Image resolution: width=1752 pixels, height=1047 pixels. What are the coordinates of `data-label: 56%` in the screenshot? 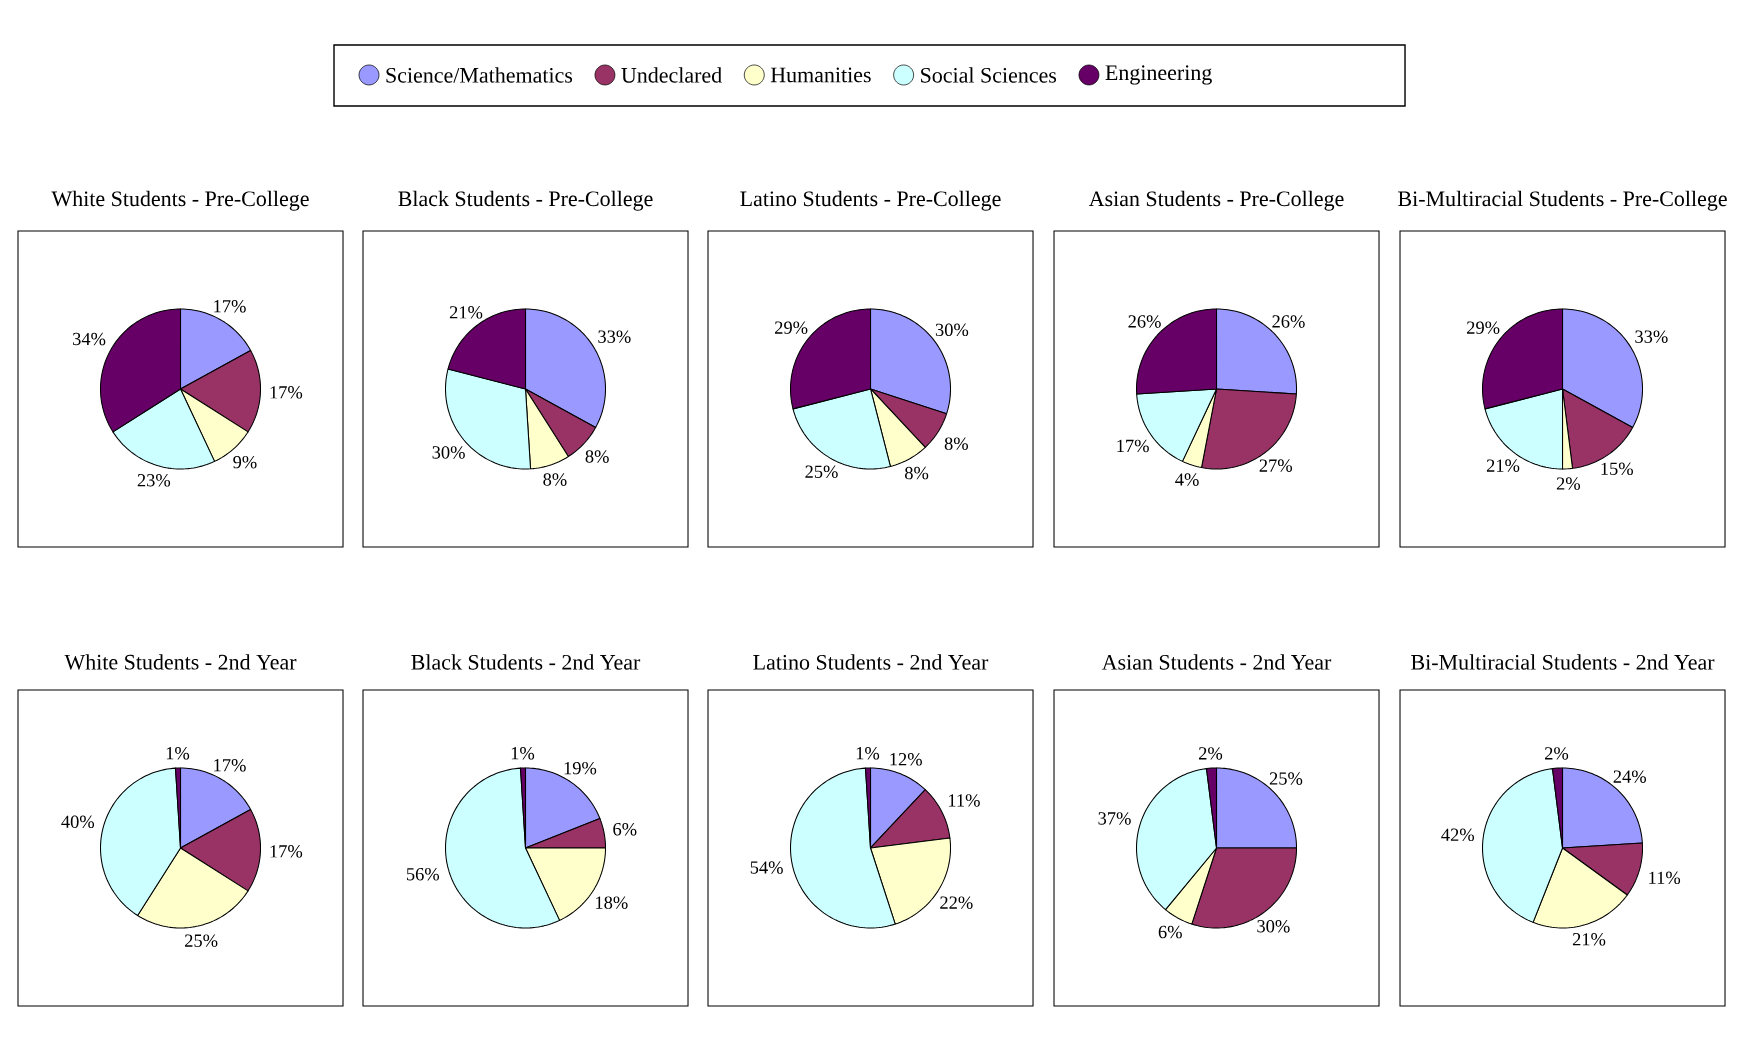 It's located at (423, 874).